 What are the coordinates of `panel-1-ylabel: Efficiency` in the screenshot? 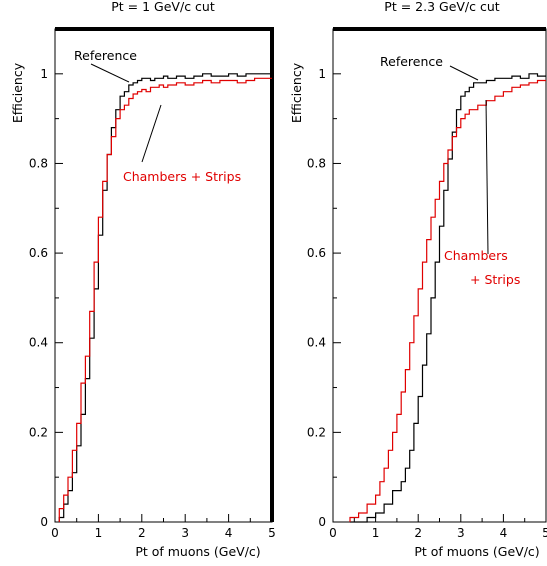 It's located at (17, 92).